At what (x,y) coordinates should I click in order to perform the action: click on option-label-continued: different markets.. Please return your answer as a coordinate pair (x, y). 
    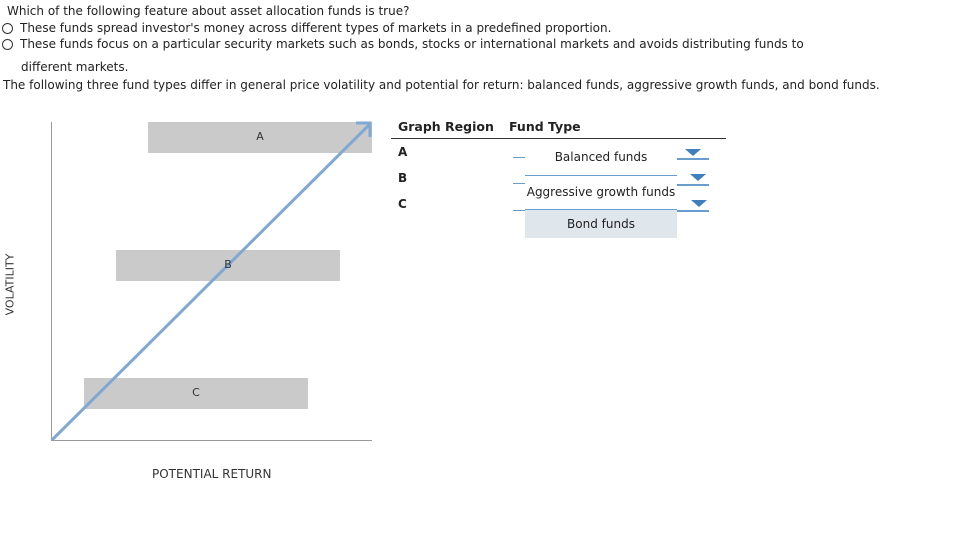
    Looking at the image, I should click on (75, 66).